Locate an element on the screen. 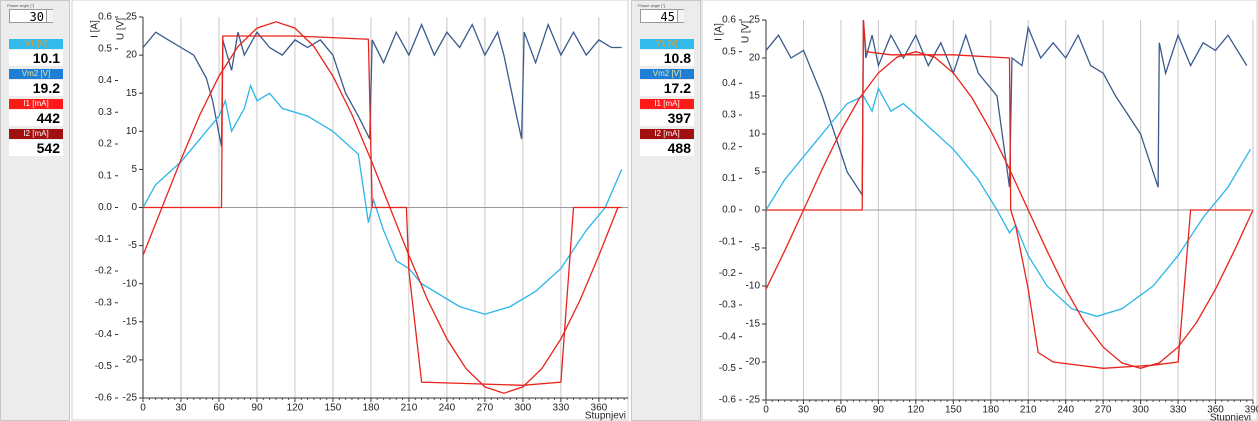  y-tick-label: -5 is located at coordinates (755, 248).